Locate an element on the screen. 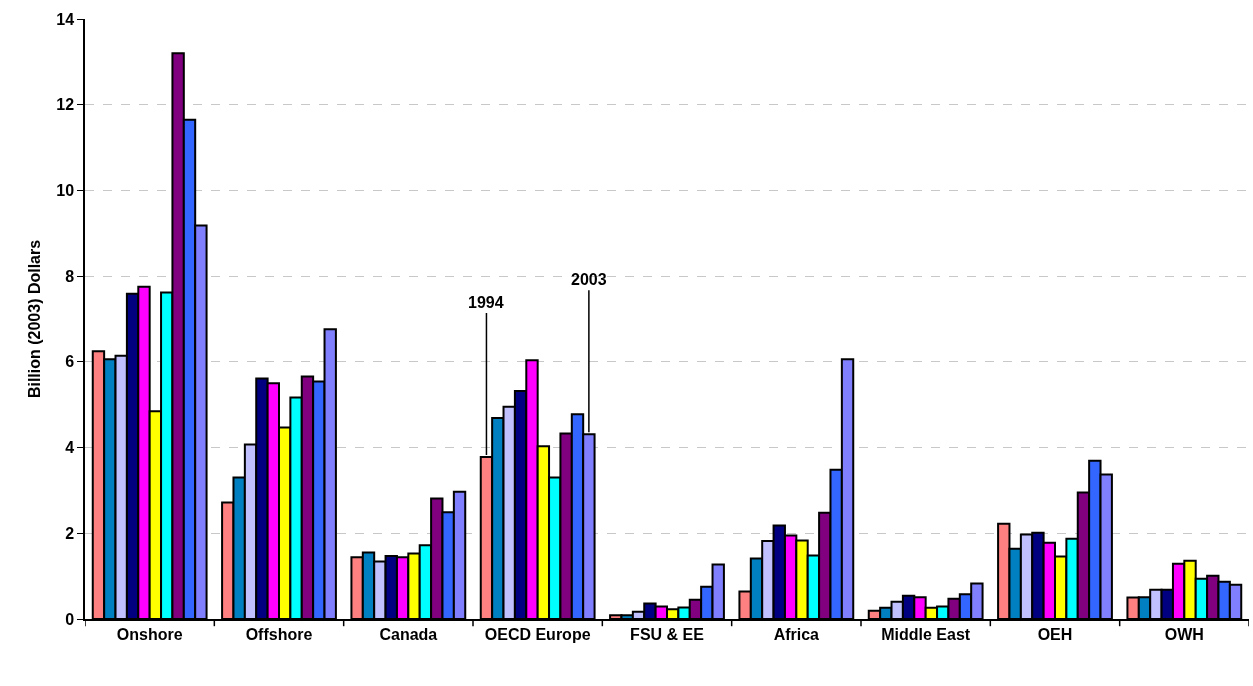 This screenshot has height=686, width=1253. y-axis-title: Billion (2003) Dollars is located at coordinates (34, 319).